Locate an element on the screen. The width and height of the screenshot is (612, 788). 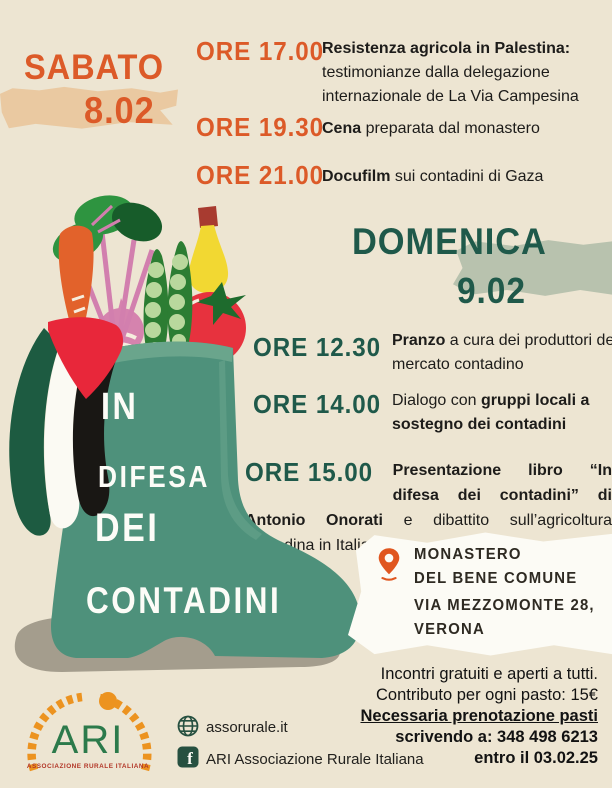
info-line-reservation: Necessaria prenotazione pasti is located at coordinates (479, 716).